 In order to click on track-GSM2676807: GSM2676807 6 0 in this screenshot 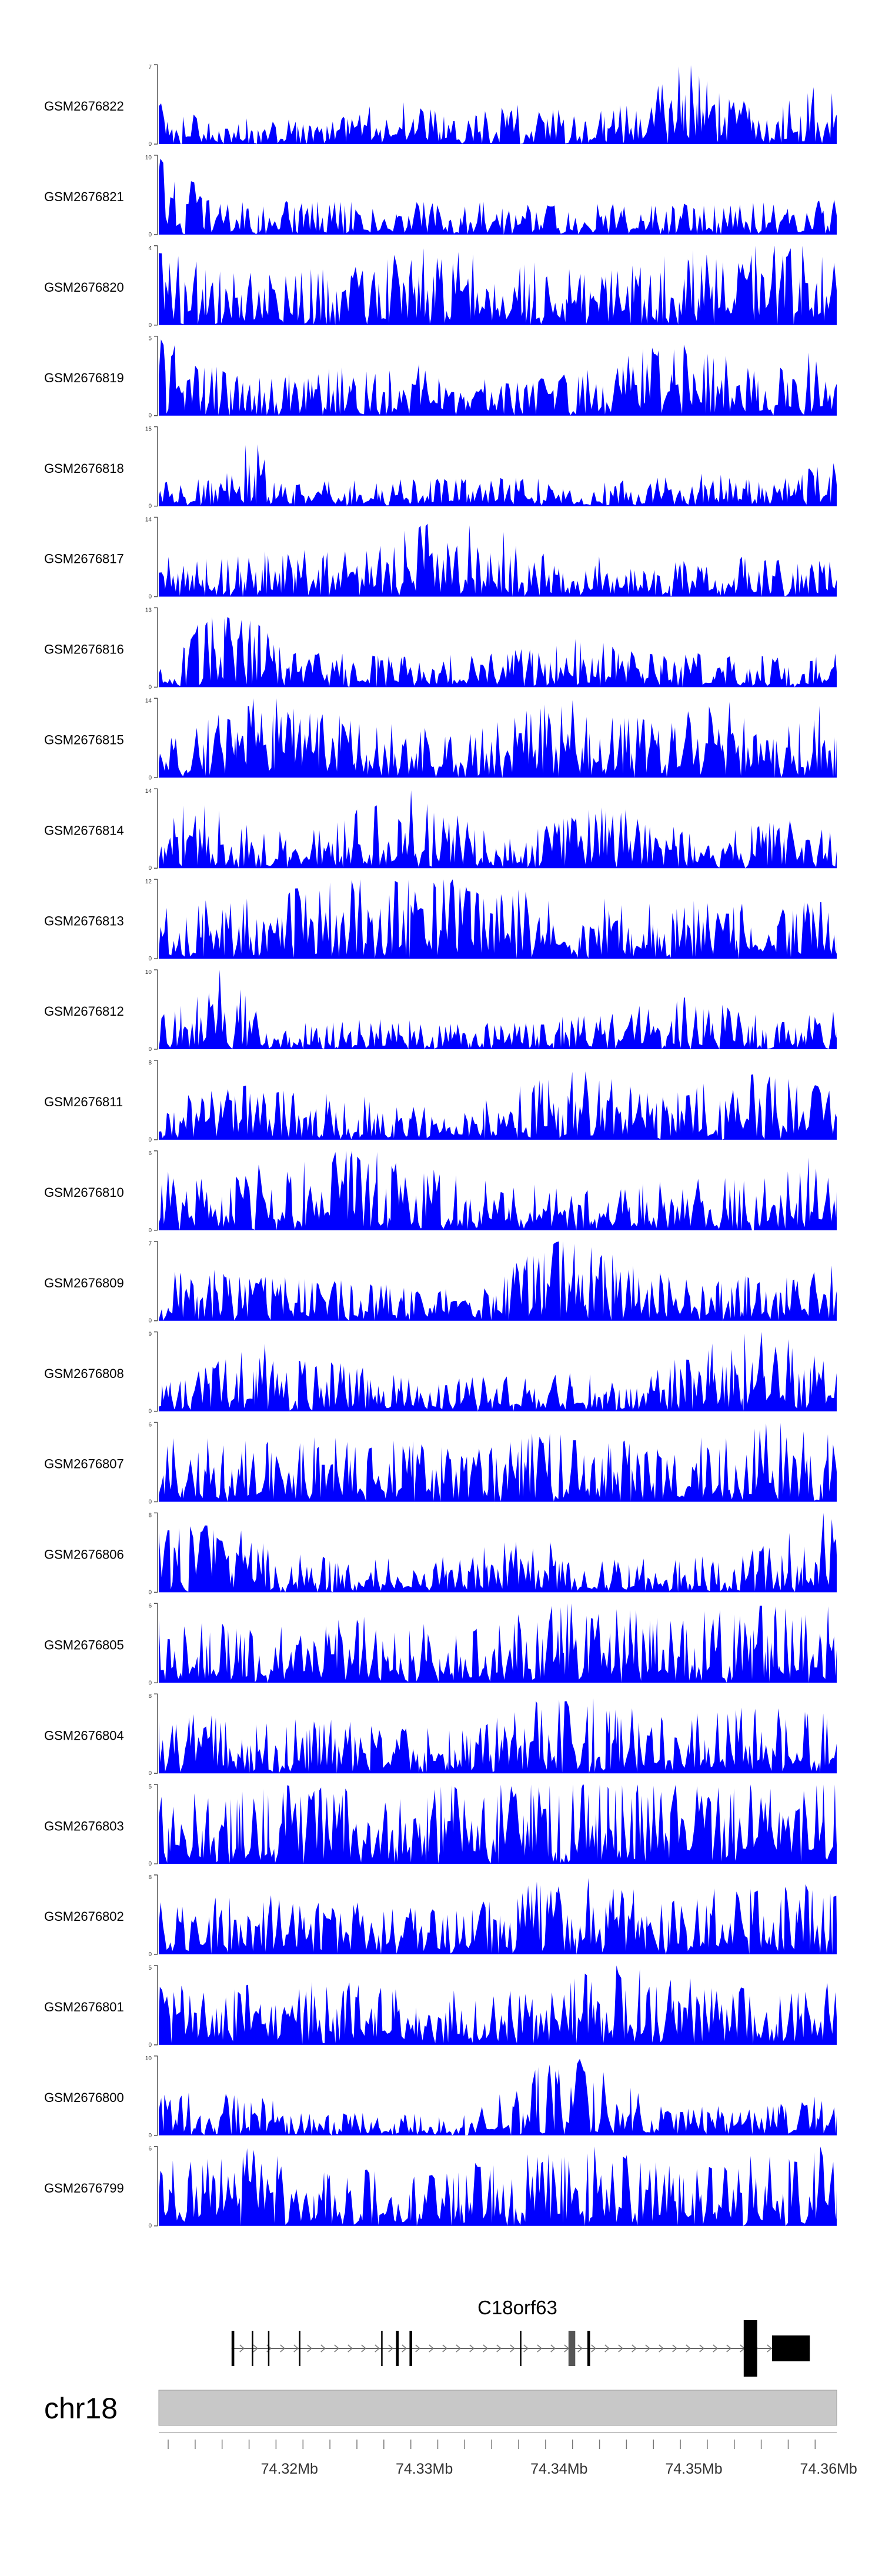, I will do `click(440, 1464)`.